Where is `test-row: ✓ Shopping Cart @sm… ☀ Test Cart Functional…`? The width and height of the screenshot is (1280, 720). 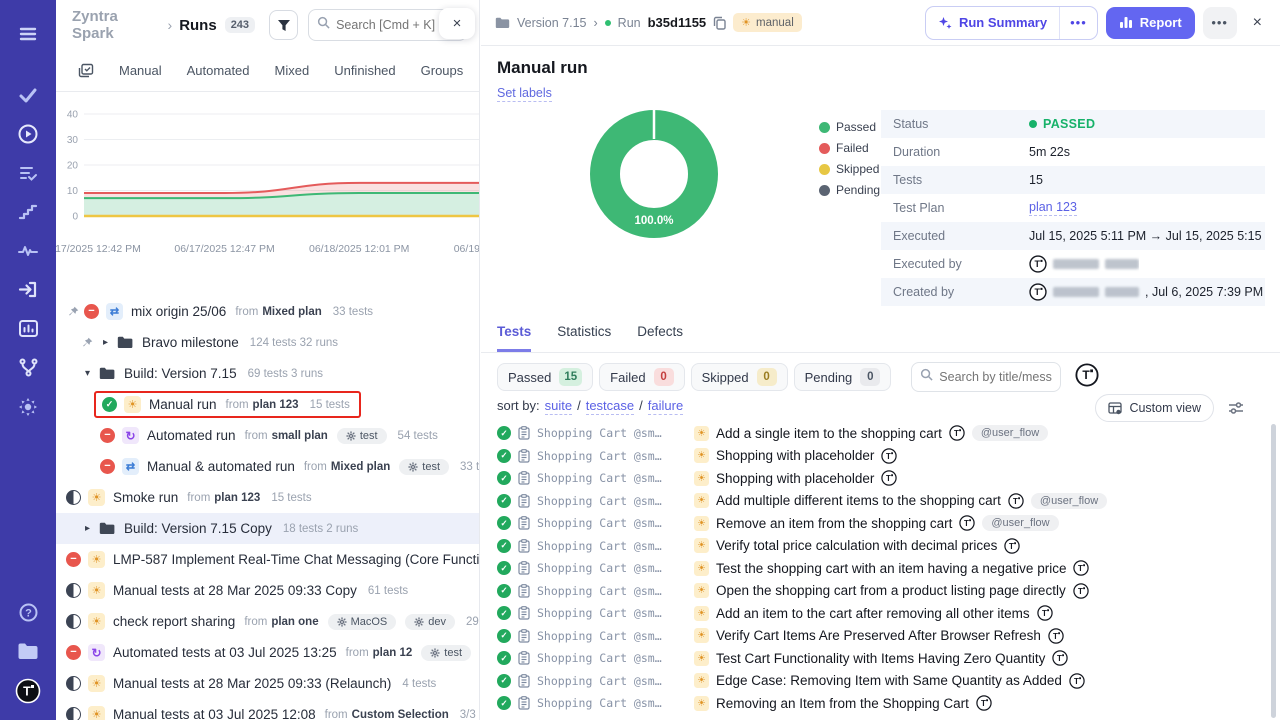
test-row: ✓ Shopping Cart @sm… ☀ Test Cart Functional… is located at coordinates (876, 658).